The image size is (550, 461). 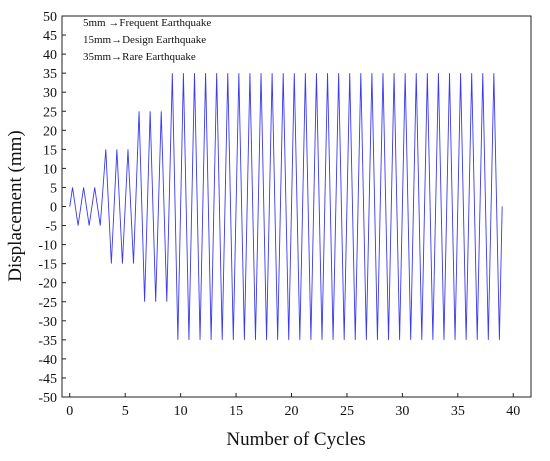 I want to click on x-tick-label: 20, so click(x=292, y=411).